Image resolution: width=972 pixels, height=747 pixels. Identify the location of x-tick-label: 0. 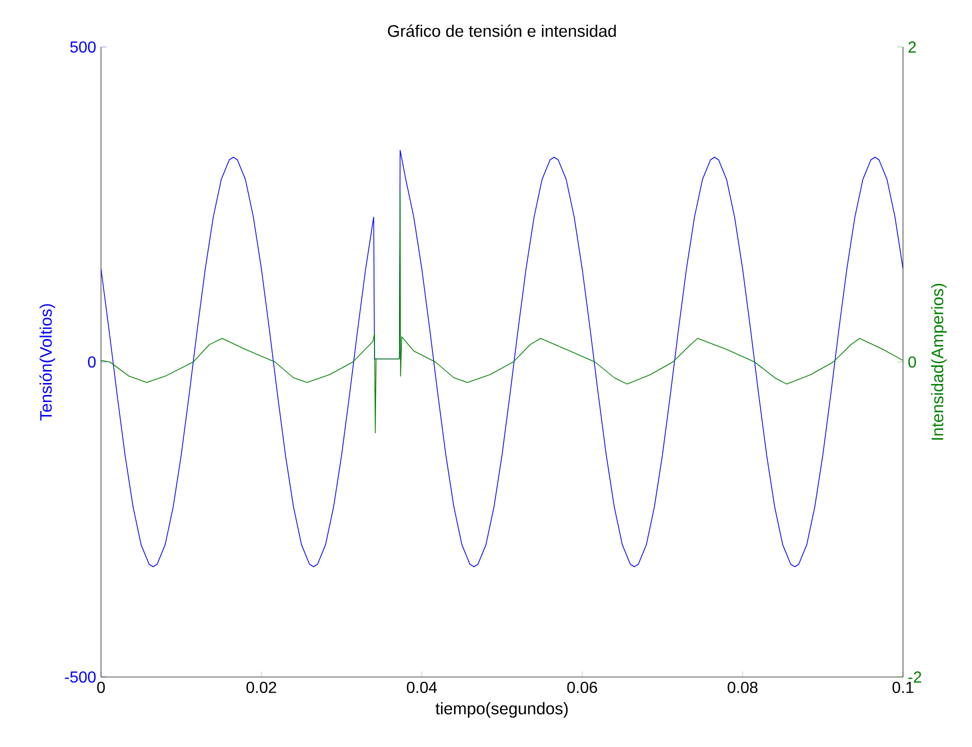
(101, 688).